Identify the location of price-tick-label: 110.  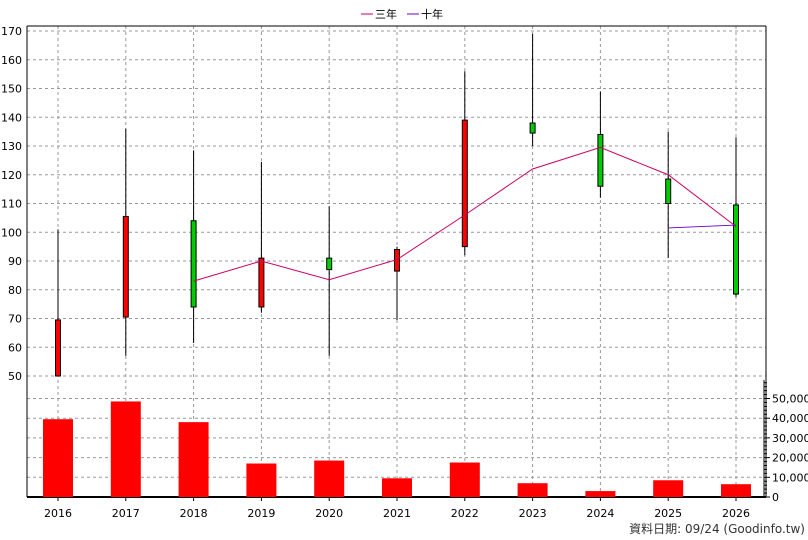
(11, 204).